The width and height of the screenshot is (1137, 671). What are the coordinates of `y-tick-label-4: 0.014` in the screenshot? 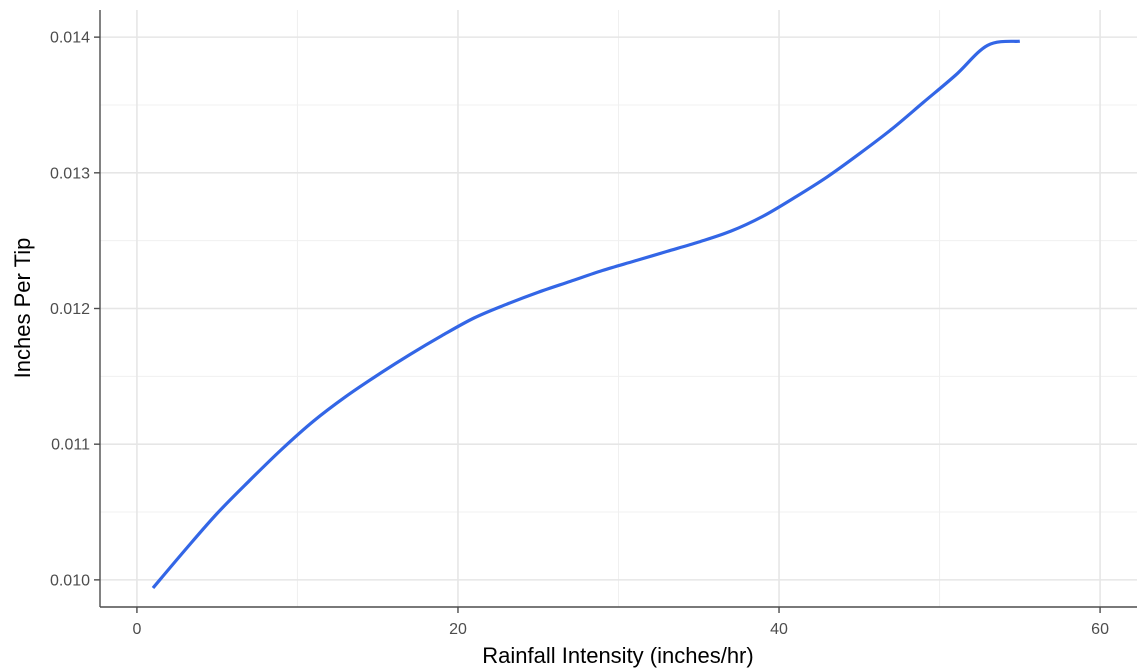 It's located at (70, 38).